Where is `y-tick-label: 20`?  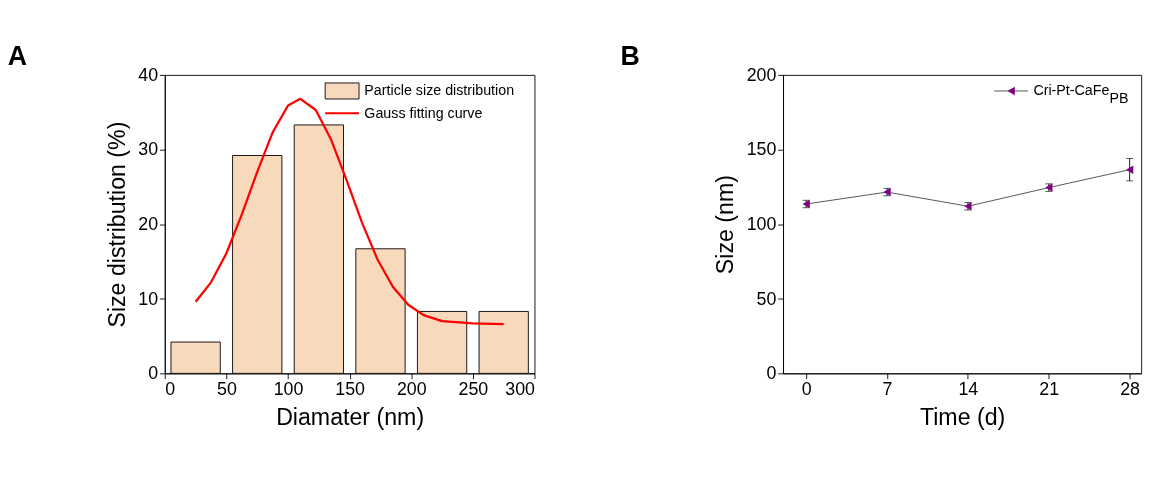 y-tick-label: 20 is located at coordinates (148, 223).